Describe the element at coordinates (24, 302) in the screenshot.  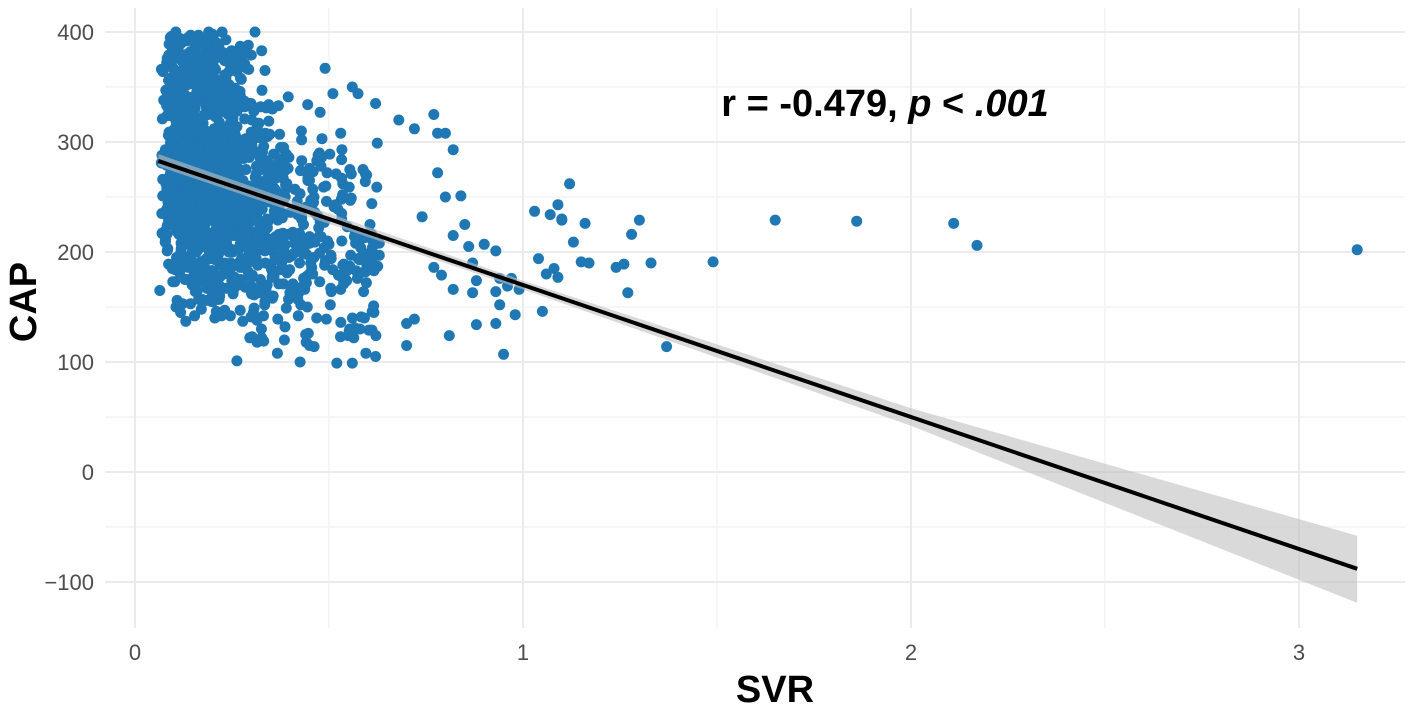
I see `y-axis-title: CAP` at that location.